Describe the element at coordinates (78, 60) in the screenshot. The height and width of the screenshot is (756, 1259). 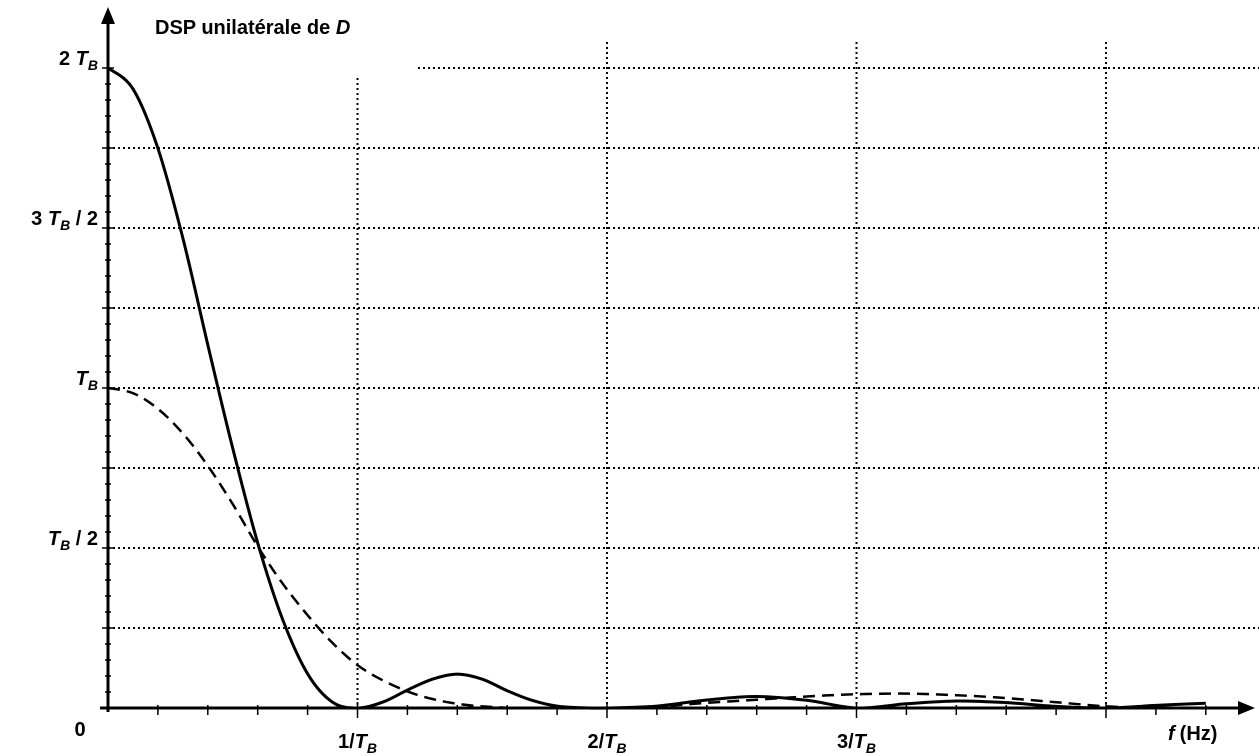
I see `y-tick-label: 2 TB` at that location.